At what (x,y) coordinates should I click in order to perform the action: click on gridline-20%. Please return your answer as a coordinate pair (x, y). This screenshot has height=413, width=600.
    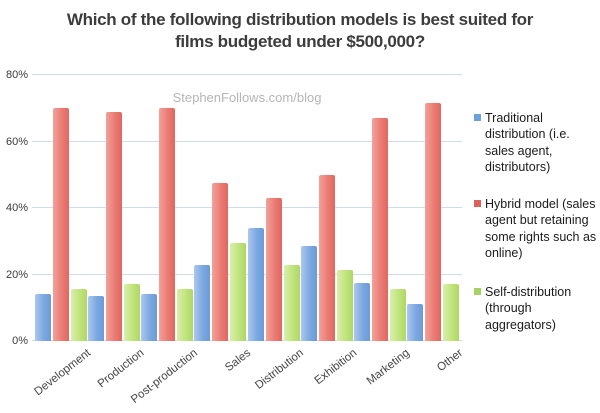
    Looking at the image, I should click on (247, 274).